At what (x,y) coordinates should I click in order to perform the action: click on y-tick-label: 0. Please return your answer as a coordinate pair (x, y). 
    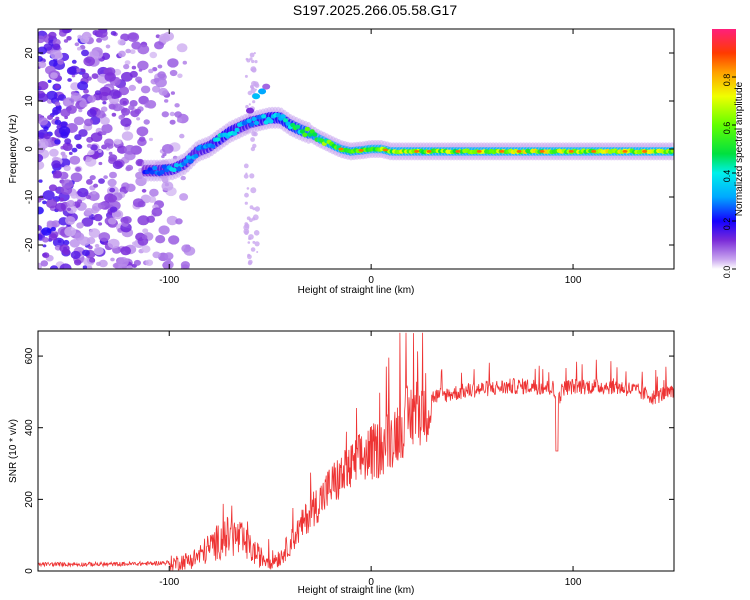
    Looking at the image, I should click on (29, 149).